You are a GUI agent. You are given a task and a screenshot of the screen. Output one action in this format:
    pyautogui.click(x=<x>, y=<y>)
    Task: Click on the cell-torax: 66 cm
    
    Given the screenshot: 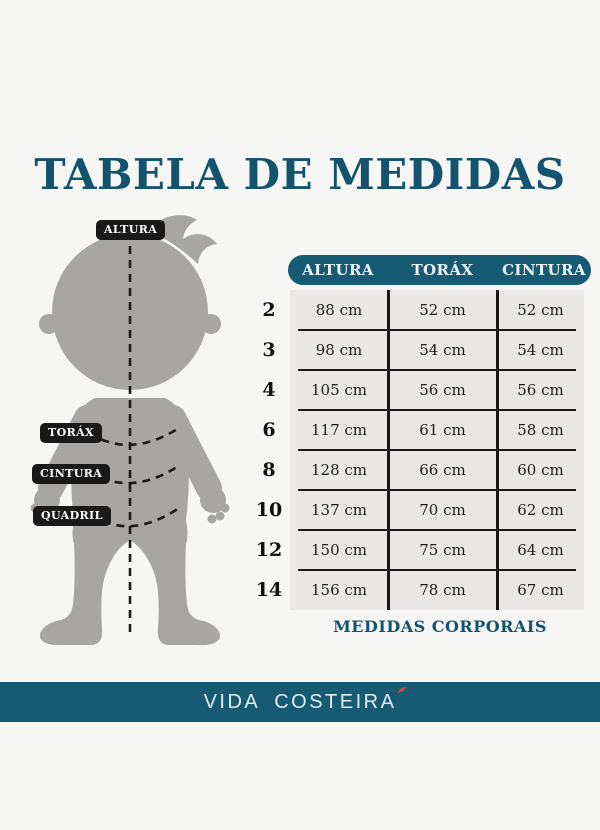 What is the action you would take?
    pyautogui.click(x=442, y=470)
    